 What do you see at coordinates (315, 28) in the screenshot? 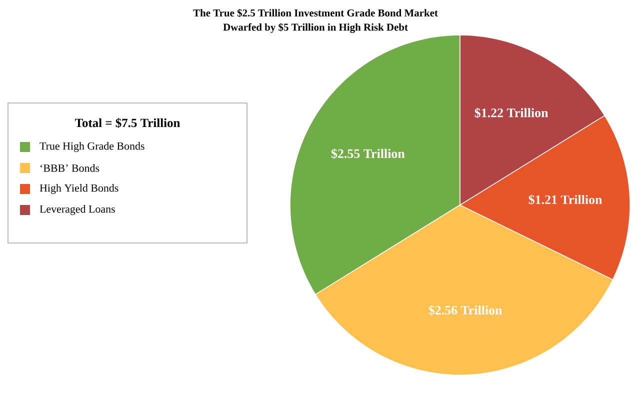
I see `chart-subtitle: Dwarfed by $5 Trillion in High Risk Debt` at bounding box center [315, 28].